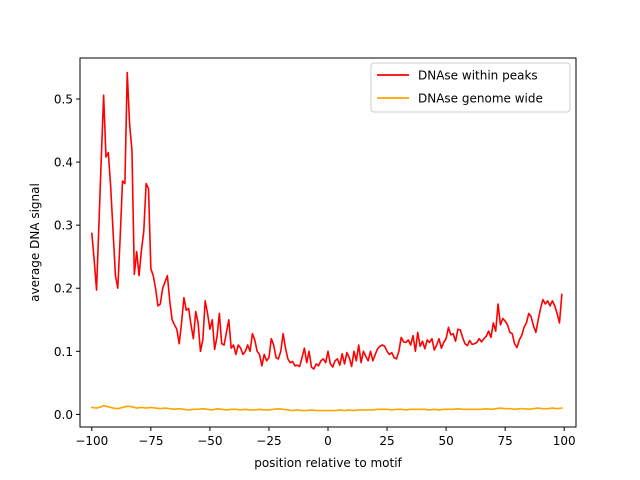 Image resolution: width=640 pixels, height=480 pixels. I want to click on legend-label-within-peaks: DNAse within peaks, so click(478, 76).